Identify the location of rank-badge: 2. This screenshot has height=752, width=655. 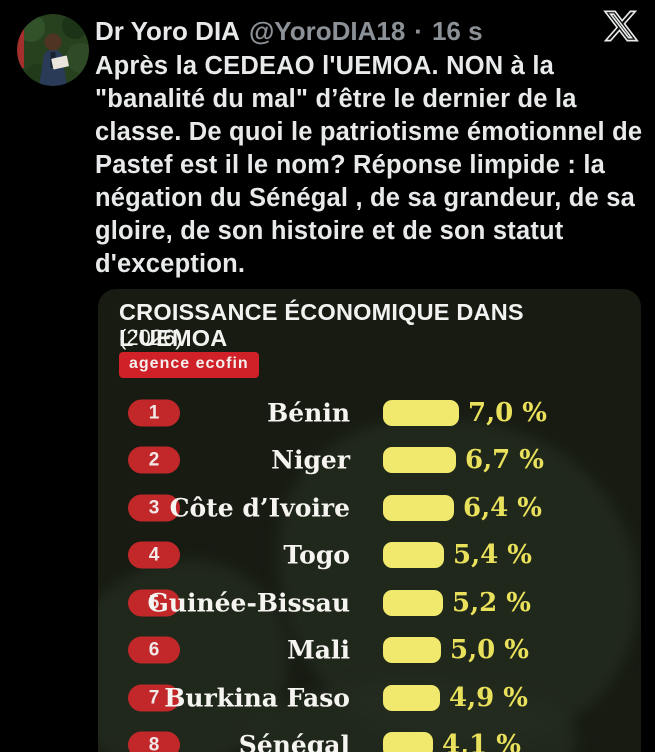
(154, 460).